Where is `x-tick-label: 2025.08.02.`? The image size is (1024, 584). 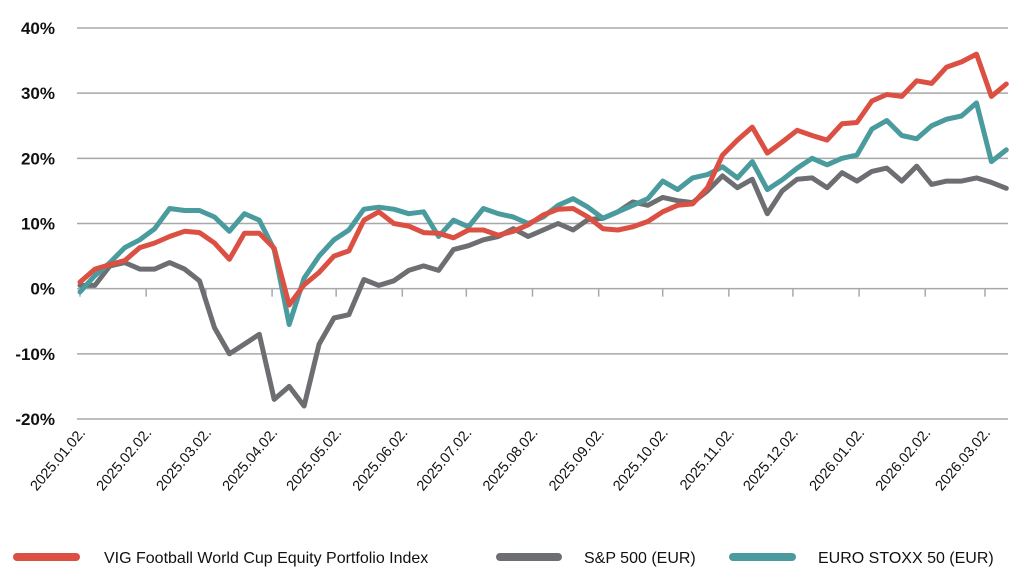 x-tick-label: 2025.08.02. is located at coordinates (511, 459).